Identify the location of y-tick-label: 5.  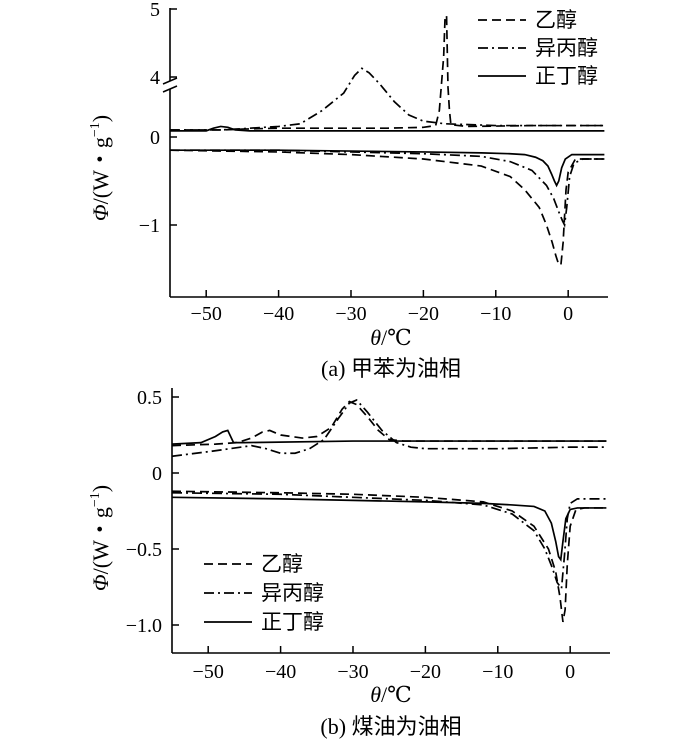
(155, 10).